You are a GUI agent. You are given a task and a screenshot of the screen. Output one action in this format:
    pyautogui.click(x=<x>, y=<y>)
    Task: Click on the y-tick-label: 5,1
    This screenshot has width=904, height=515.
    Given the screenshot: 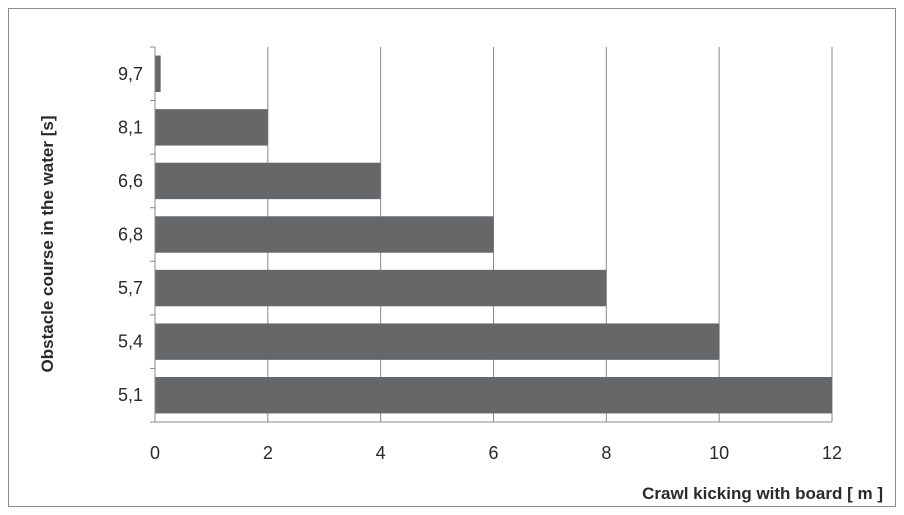 What is the action you would take?
    pyautogui.click(x=130, y=395)
    